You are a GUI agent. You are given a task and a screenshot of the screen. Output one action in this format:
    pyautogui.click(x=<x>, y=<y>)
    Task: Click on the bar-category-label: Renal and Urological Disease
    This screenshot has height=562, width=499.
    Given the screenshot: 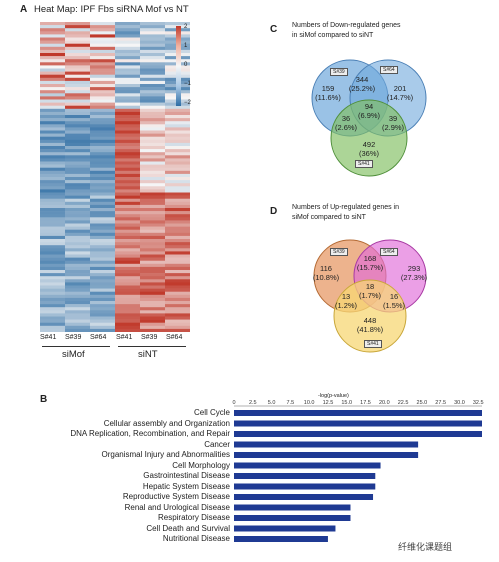 What is the action you would take?
    pyautogui.click(x=177, y=507)
    